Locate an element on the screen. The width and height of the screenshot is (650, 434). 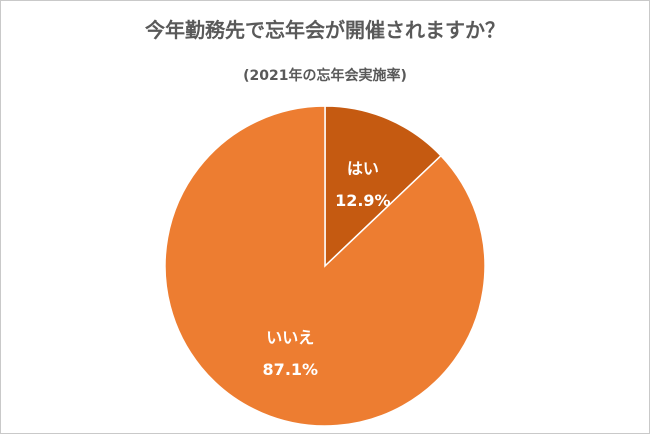
pie-slice is located at coordinates (383, 186).